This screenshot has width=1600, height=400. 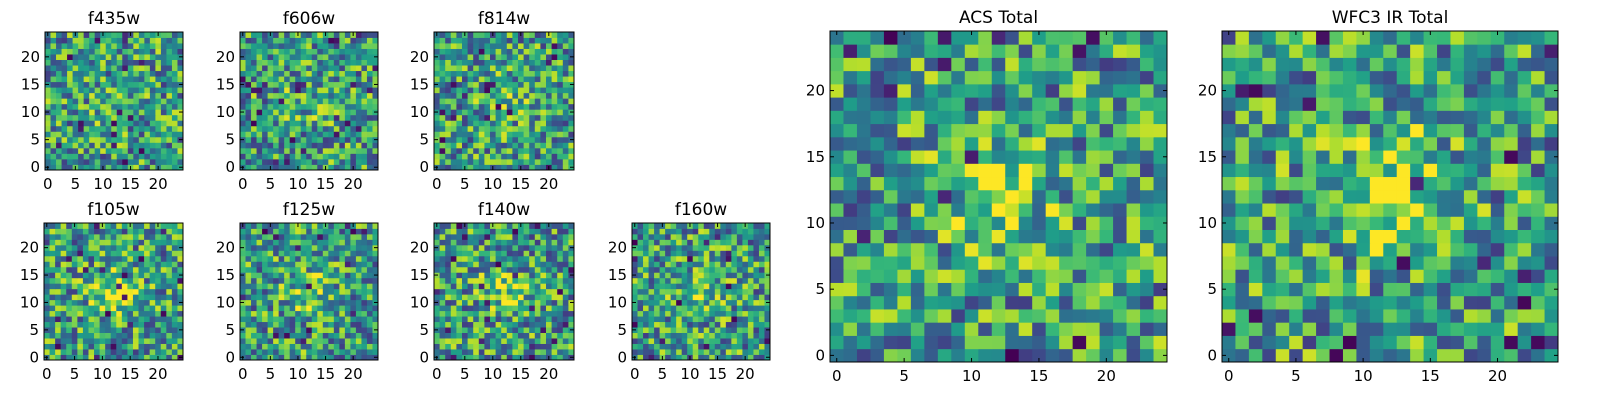 What do you see at coordinates (617, 248) in the screenshot?
I see `y-tick-label: 20` at bounding box center [617, 248].